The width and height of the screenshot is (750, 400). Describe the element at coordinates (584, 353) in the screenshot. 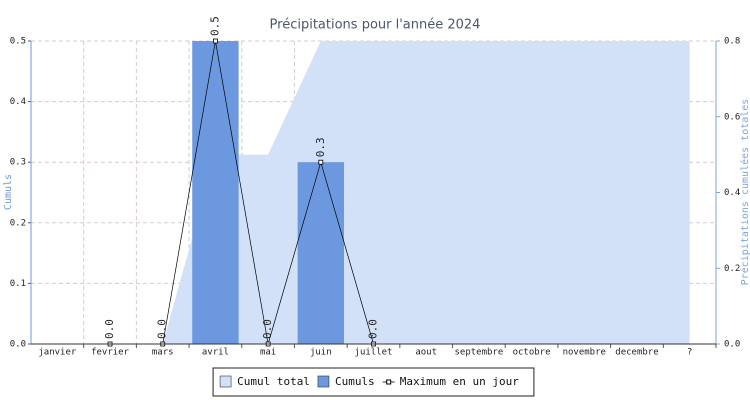

I see `x-tick-label: novembre` at that location.